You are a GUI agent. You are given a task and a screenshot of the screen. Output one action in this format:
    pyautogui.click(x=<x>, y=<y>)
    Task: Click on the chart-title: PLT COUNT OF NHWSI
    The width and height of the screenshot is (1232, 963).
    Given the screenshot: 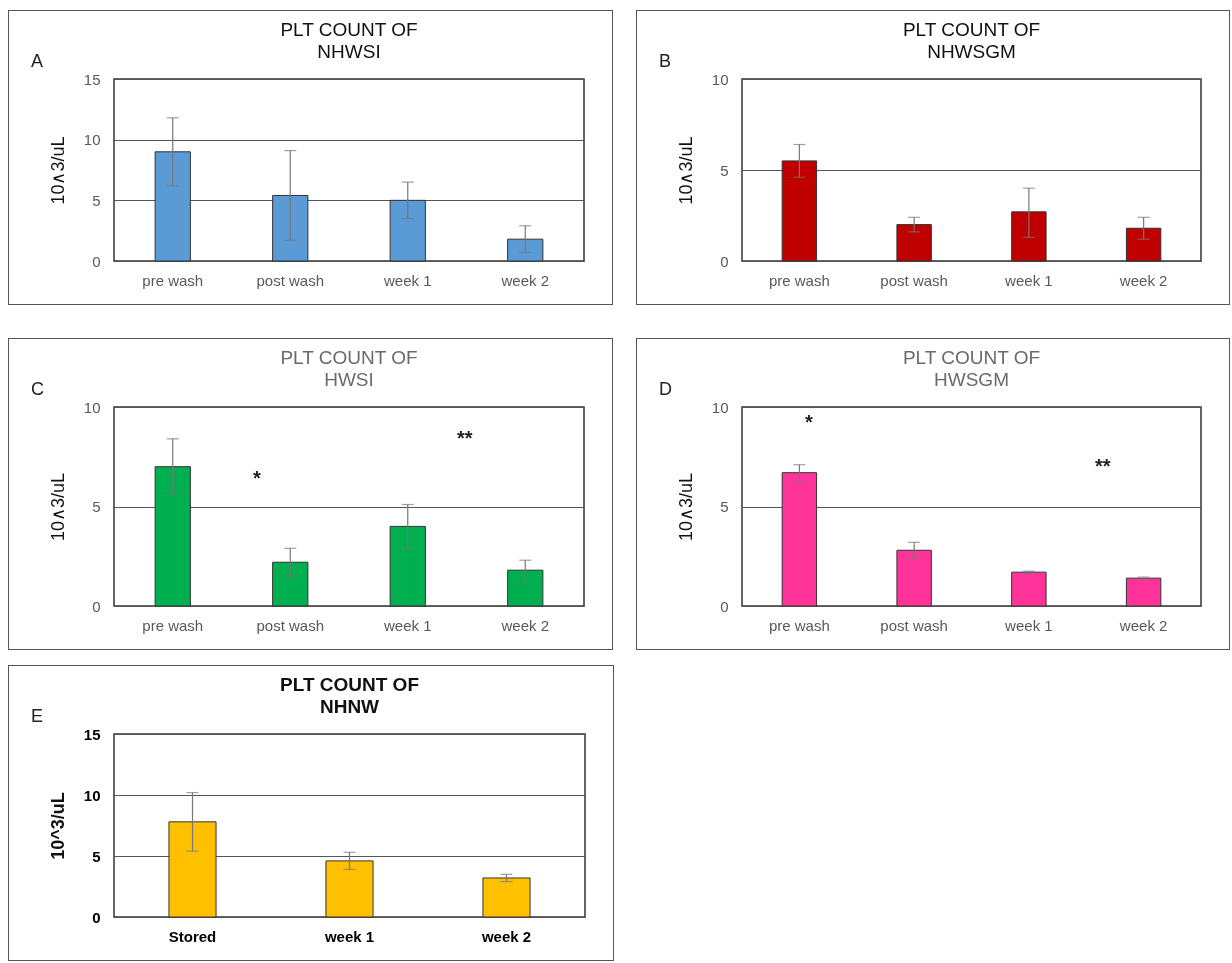 What is the action you would take?
    pyautogui.click(x=349, y=40)
    